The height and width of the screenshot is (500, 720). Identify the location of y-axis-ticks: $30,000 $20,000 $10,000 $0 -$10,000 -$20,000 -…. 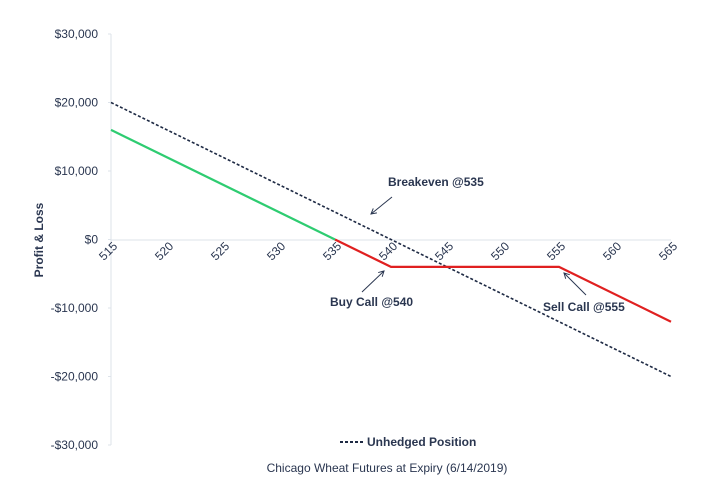
(81, 239).